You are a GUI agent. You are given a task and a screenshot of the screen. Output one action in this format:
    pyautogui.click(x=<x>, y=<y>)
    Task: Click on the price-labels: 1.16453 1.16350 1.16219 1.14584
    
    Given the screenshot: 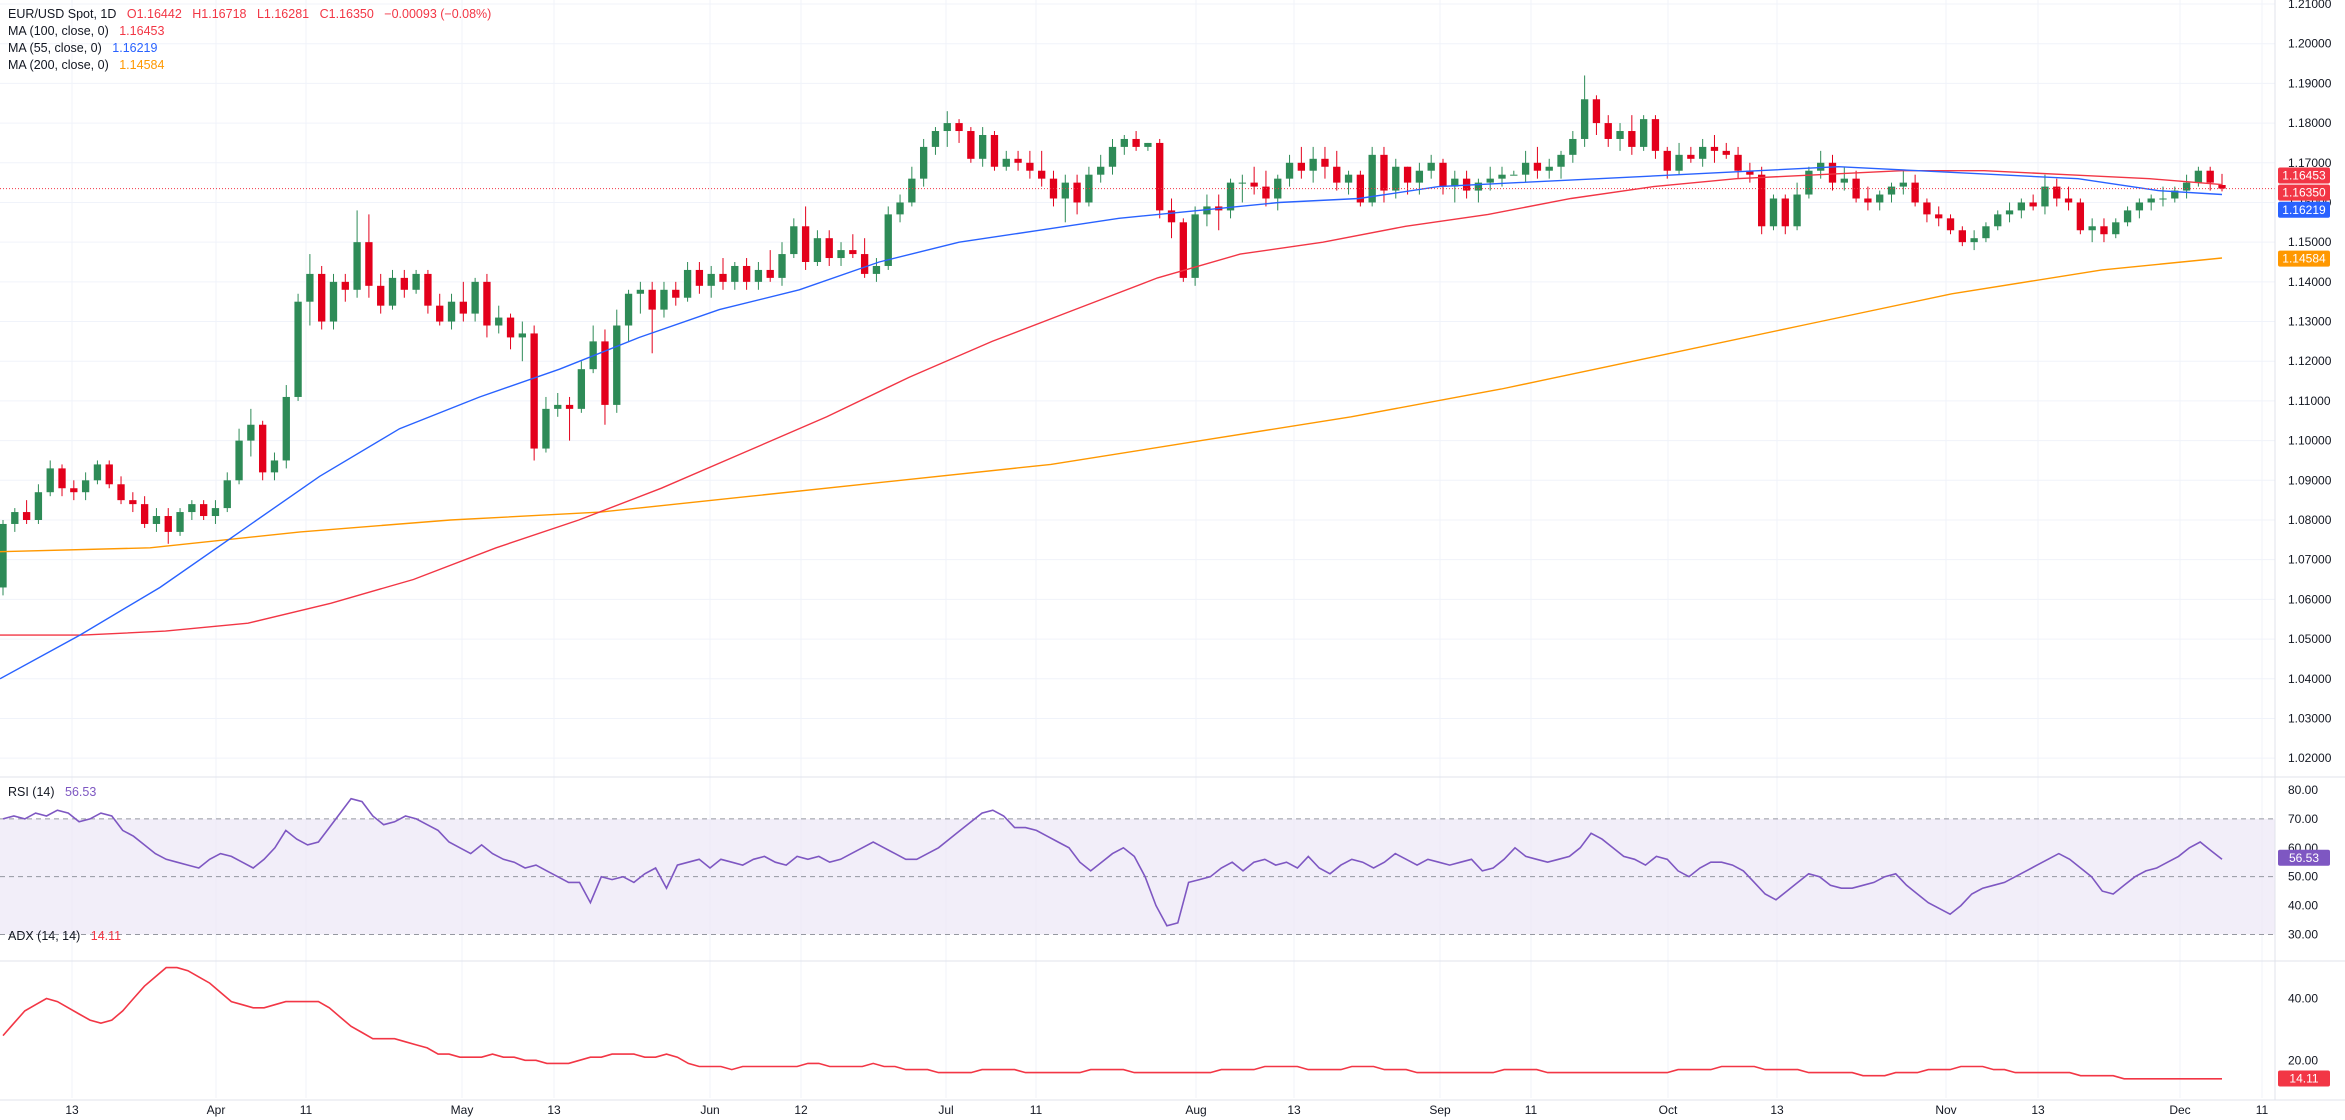 What is the action you would take?
    pyautogui.click(x=2304, y=217)
    